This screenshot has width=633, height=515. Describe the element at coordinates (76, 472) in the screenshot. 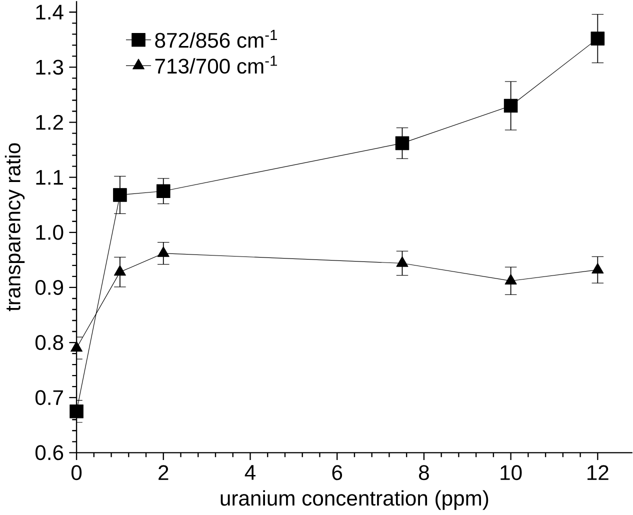

I see `x-tick-label: 0` at that location.